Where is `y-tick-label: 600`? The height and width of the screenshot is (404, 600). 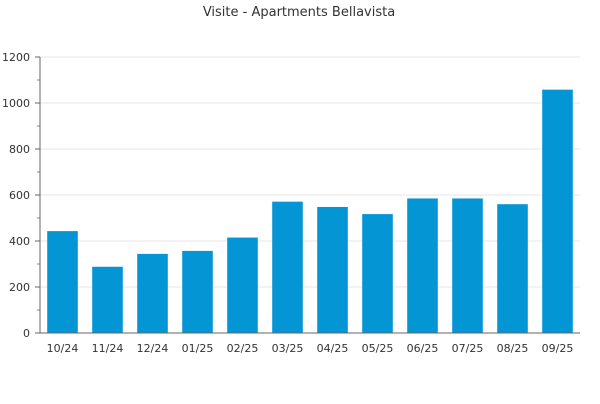 y-tick-label: 600 is located at coordinates (19, 195).